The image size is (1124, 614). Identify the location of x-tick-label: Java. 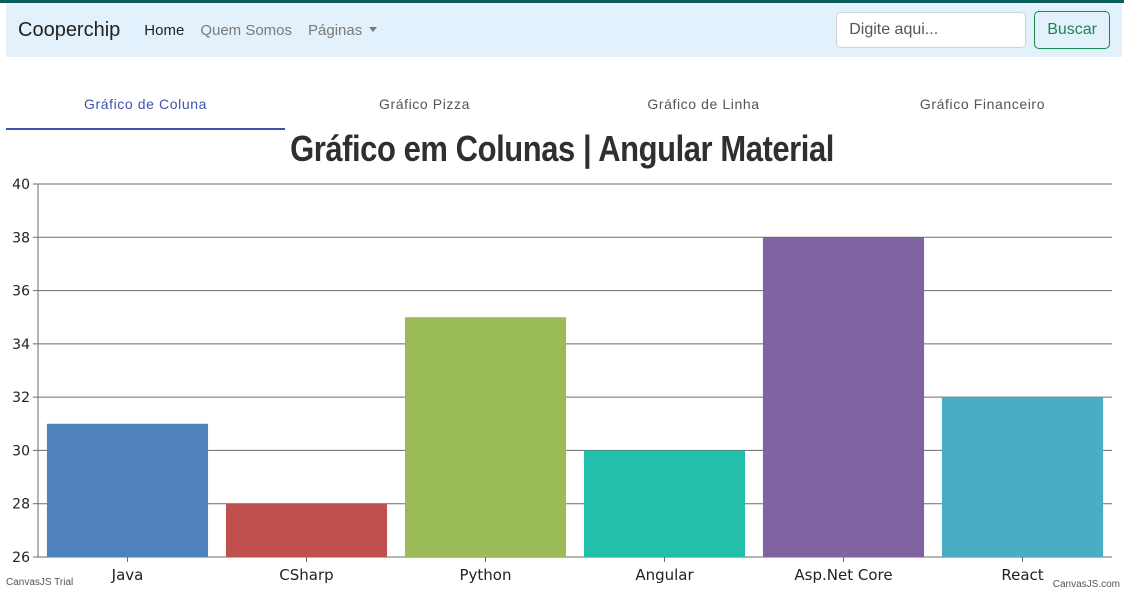
(127, 575).